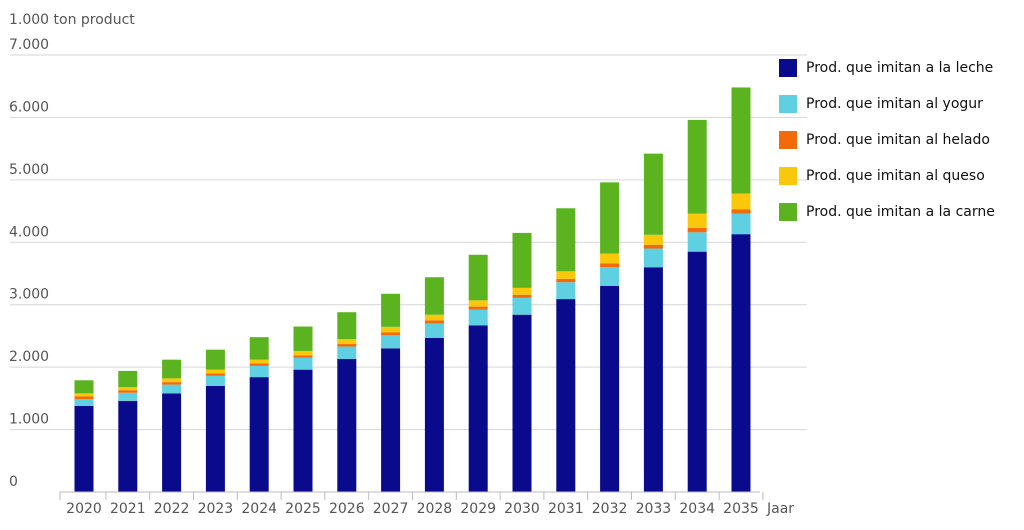 The width and height of the screenshot is (1024, 530). What do you see at coordinates (522, 509) in the screenshot?
I see `x-tick-label: 2030` at bounding box center [522, 509].